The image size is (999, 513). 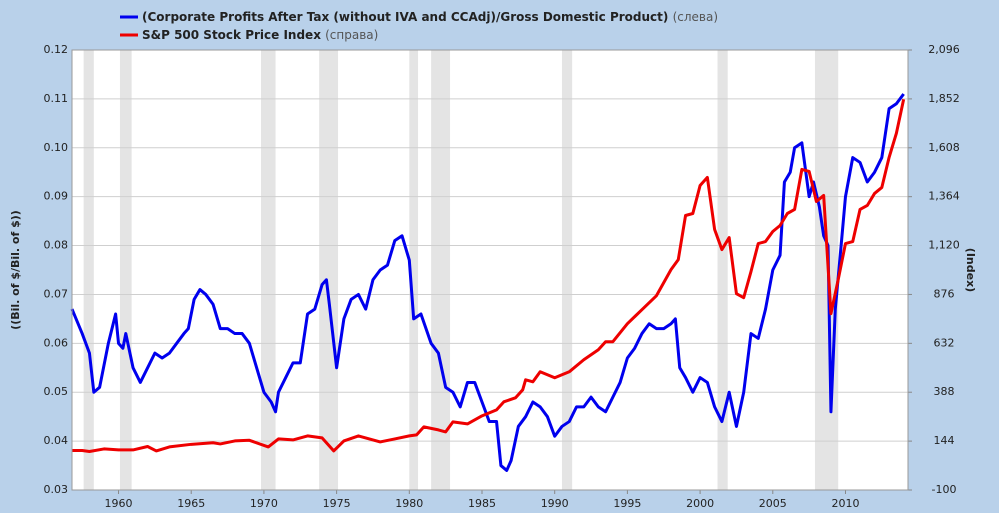 I want to click on y2-tick-label: 1,852, so click(x=944, y=98).